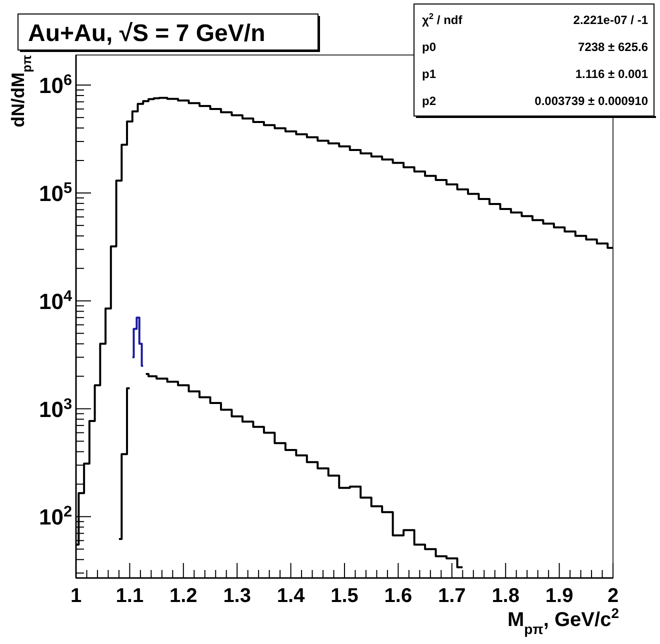 The width and height of the screenshot is (660, 644). What do you see at coordinates (429, 101) in the screenshot?
I see `annotation: p2` at bounding box center [429, 101].